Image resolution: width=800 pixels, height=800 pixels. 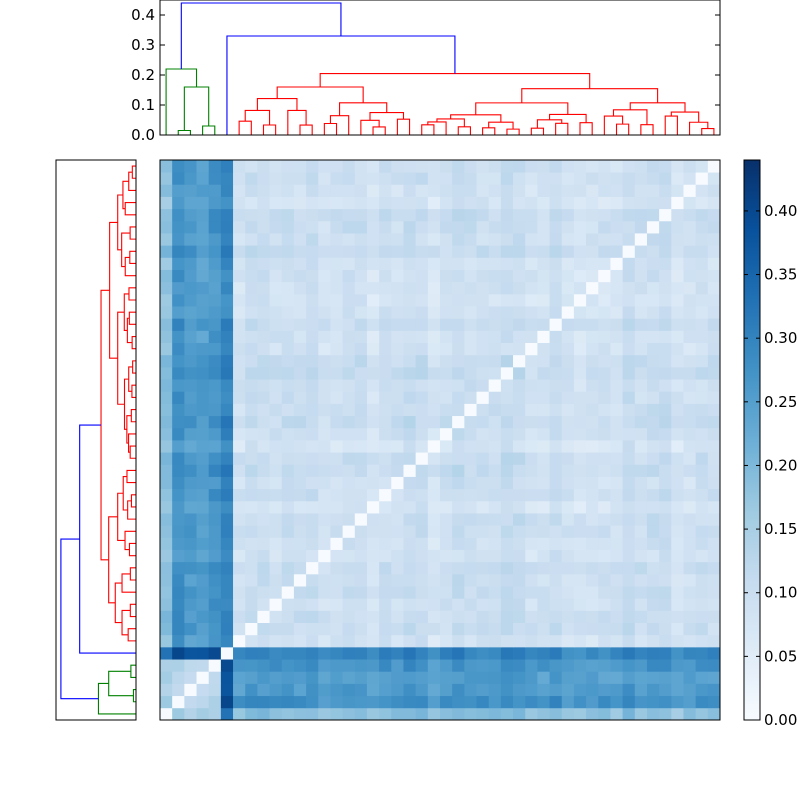 What do you see at coordinates (780, 402) in the screenshot?
I see `colorbar-tick-label: 0.25` at bounding box center [780, 402].